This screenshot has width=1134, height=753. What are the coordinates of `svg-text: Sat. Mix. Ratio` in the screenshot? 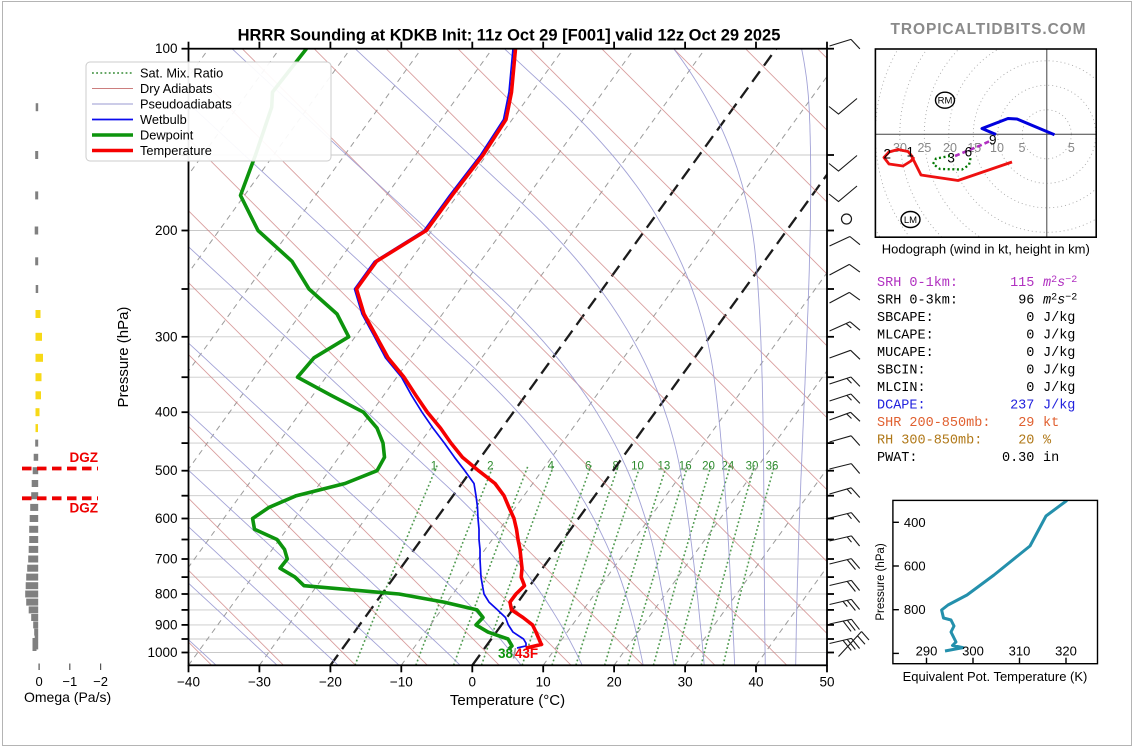 It's located at (181, 73).